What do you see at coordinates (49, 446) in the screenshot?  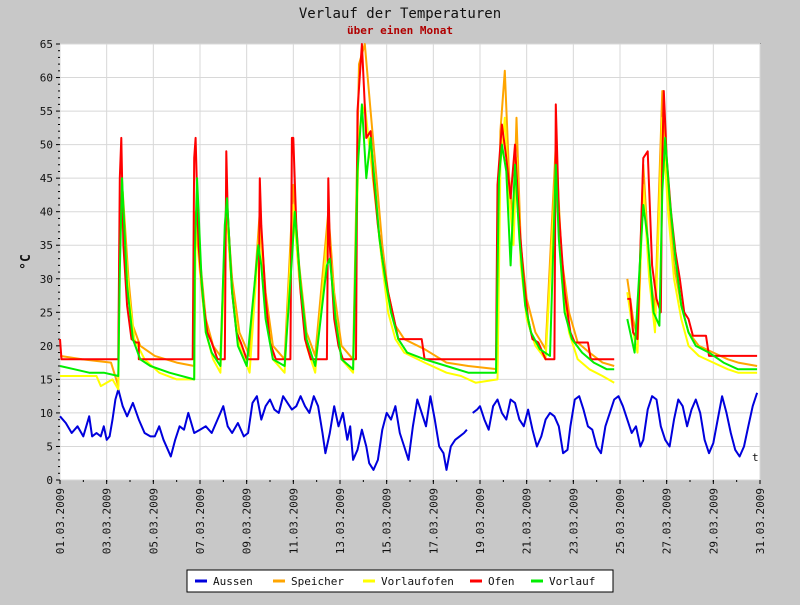 I see `y-tick-label: 5` at bounding box center [49, 446].